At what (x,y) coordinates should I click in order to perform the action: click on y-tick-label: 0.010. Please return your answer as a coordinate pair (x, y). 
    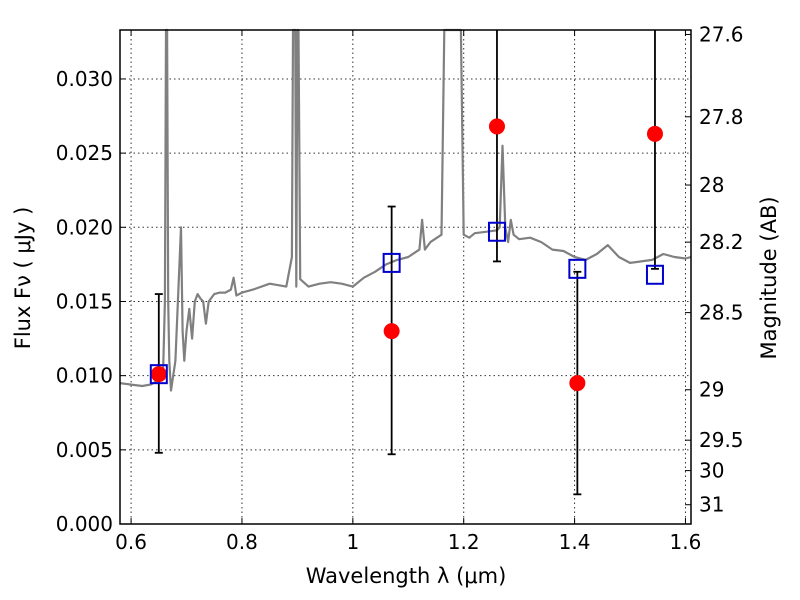
    Looking at the image, I should click on (84, 376).